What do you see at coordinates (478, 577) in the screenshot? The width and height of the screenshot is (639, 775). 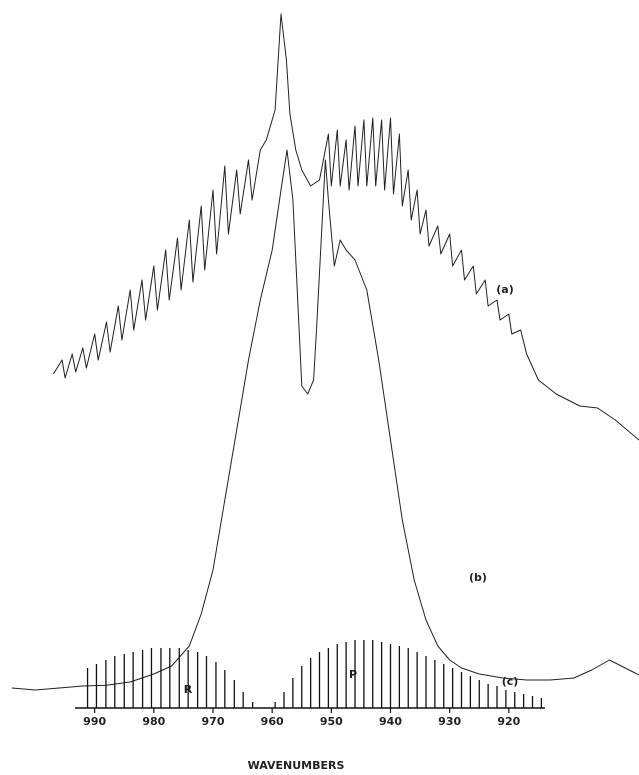 I see `series-label: (b)` at bounding box center [478, 577].